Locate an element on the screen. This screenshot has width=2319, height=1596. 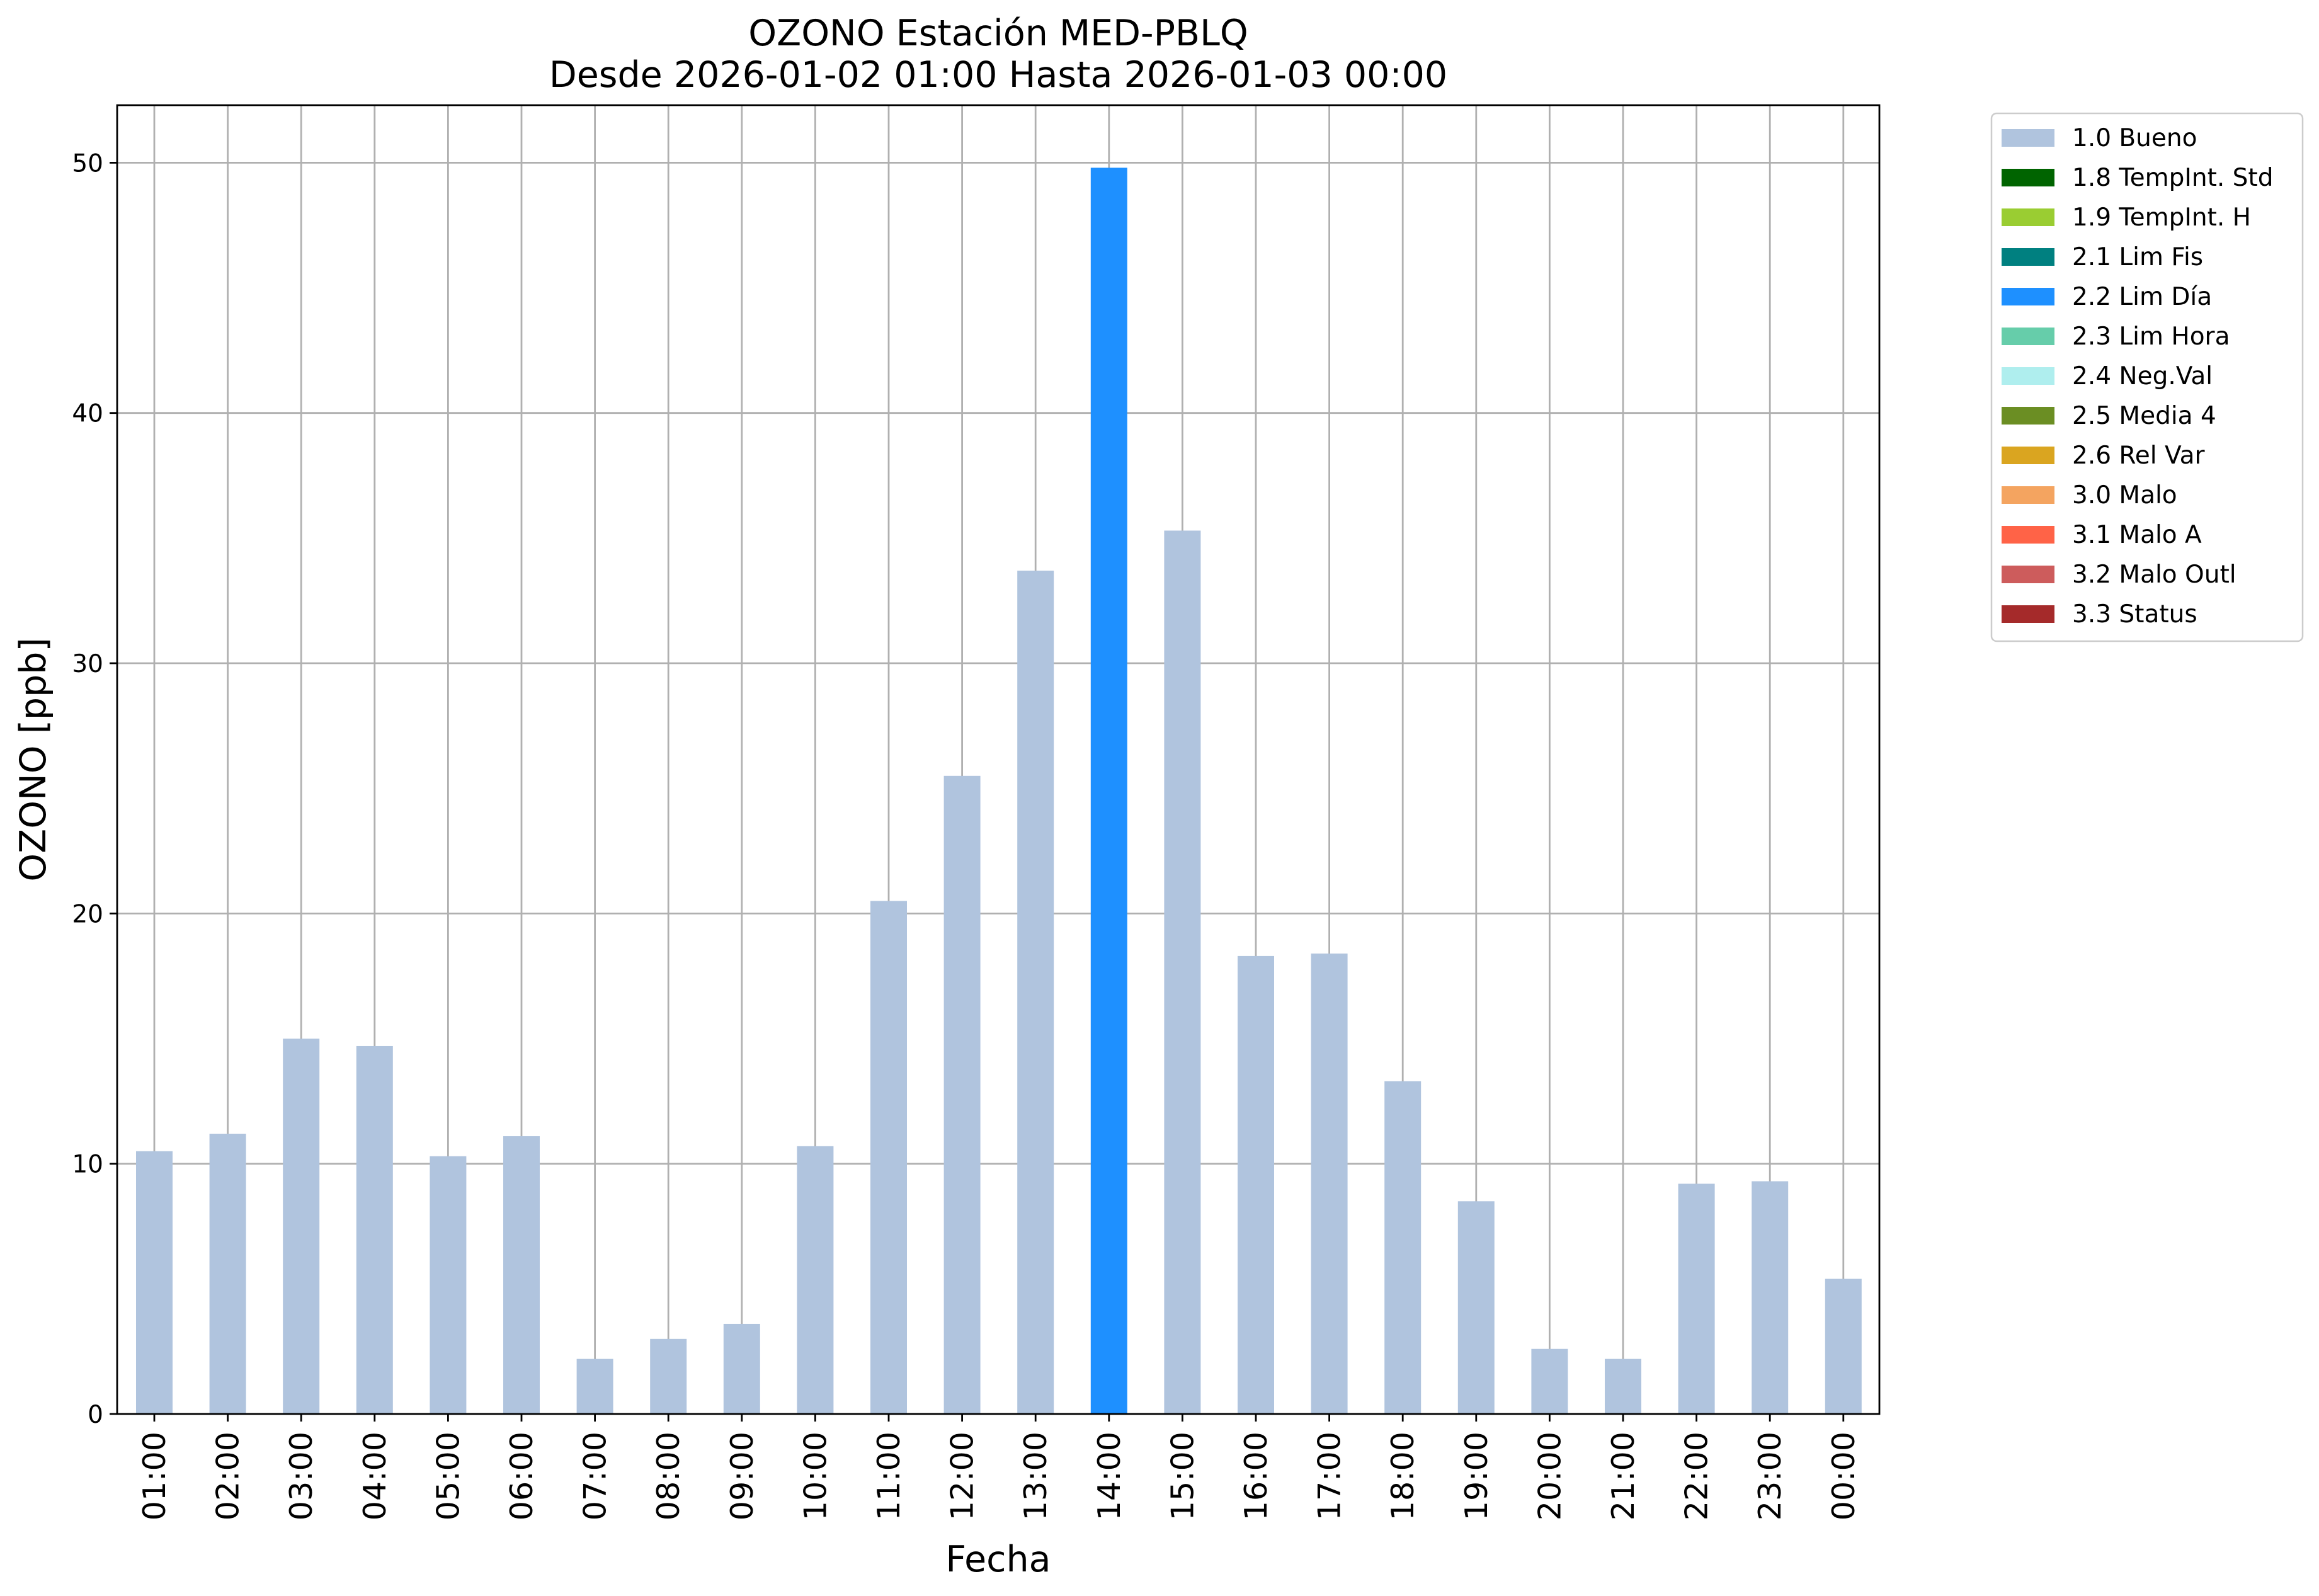
x-tick-label: 05:00 is located at coordinates (448, 1476).